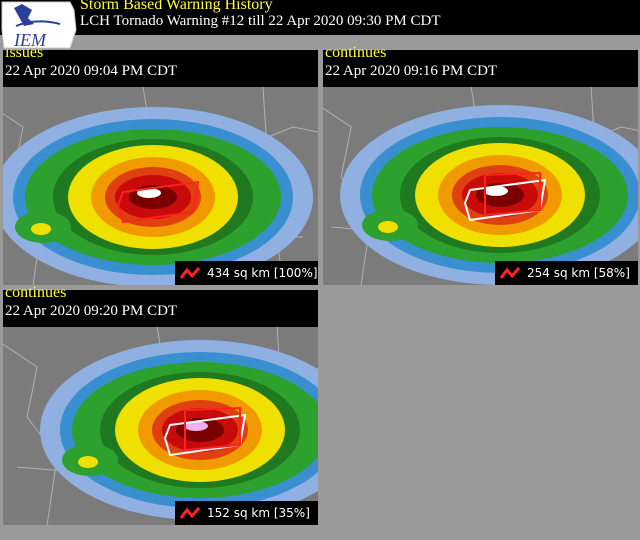 This screenshot has width=640, height=540. What do you see at coordinates (578, 273) in the screenshot?
I see `area-text: 254 sq km [58%]` at bounding box center [578, 273].